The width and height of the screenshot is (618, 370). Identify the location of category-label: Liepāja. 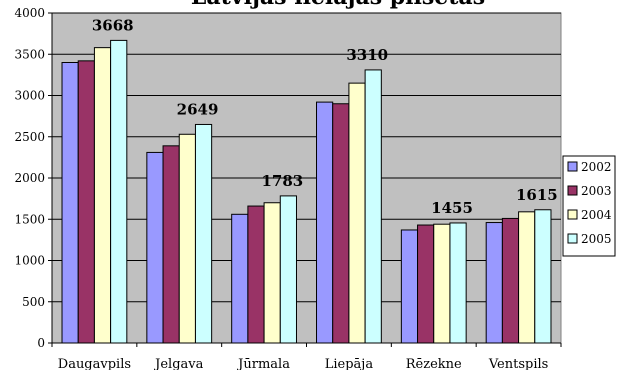
(349, 363).